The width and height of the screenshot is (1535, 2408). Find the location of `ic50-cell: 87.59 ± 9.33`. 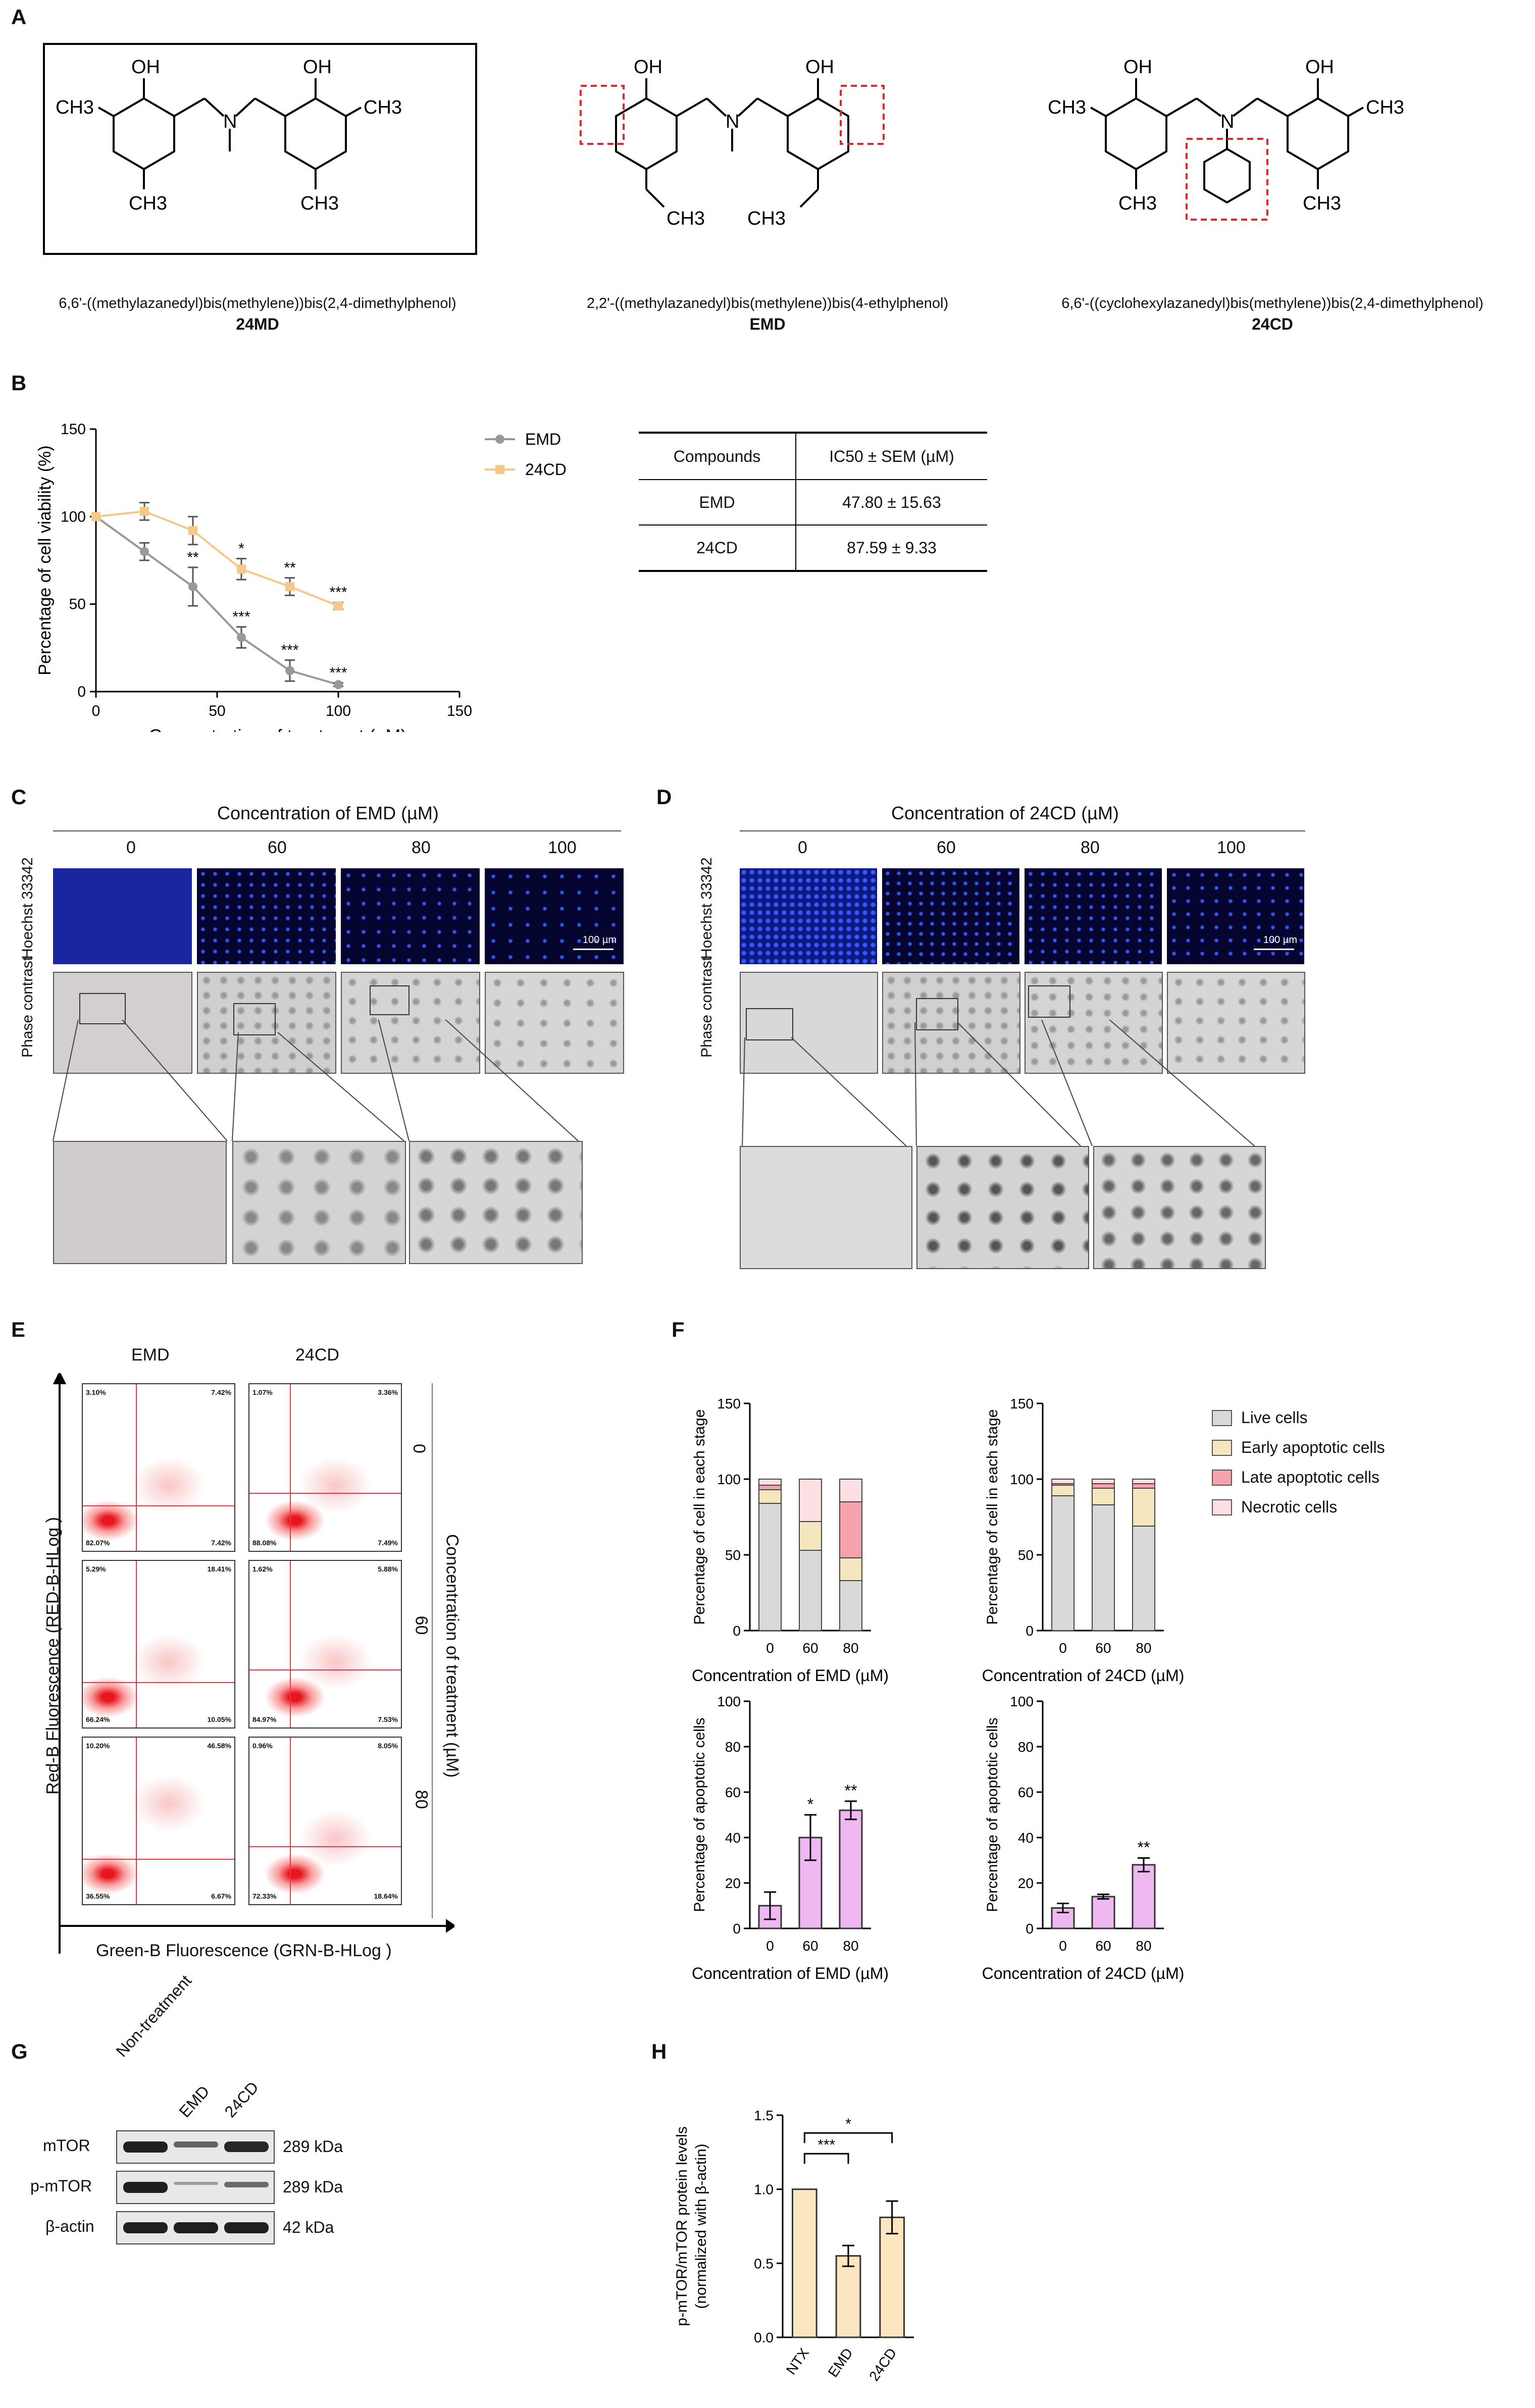

ic50-cell: 87.59 ± 9.33 is located at coordinates (892, 547).